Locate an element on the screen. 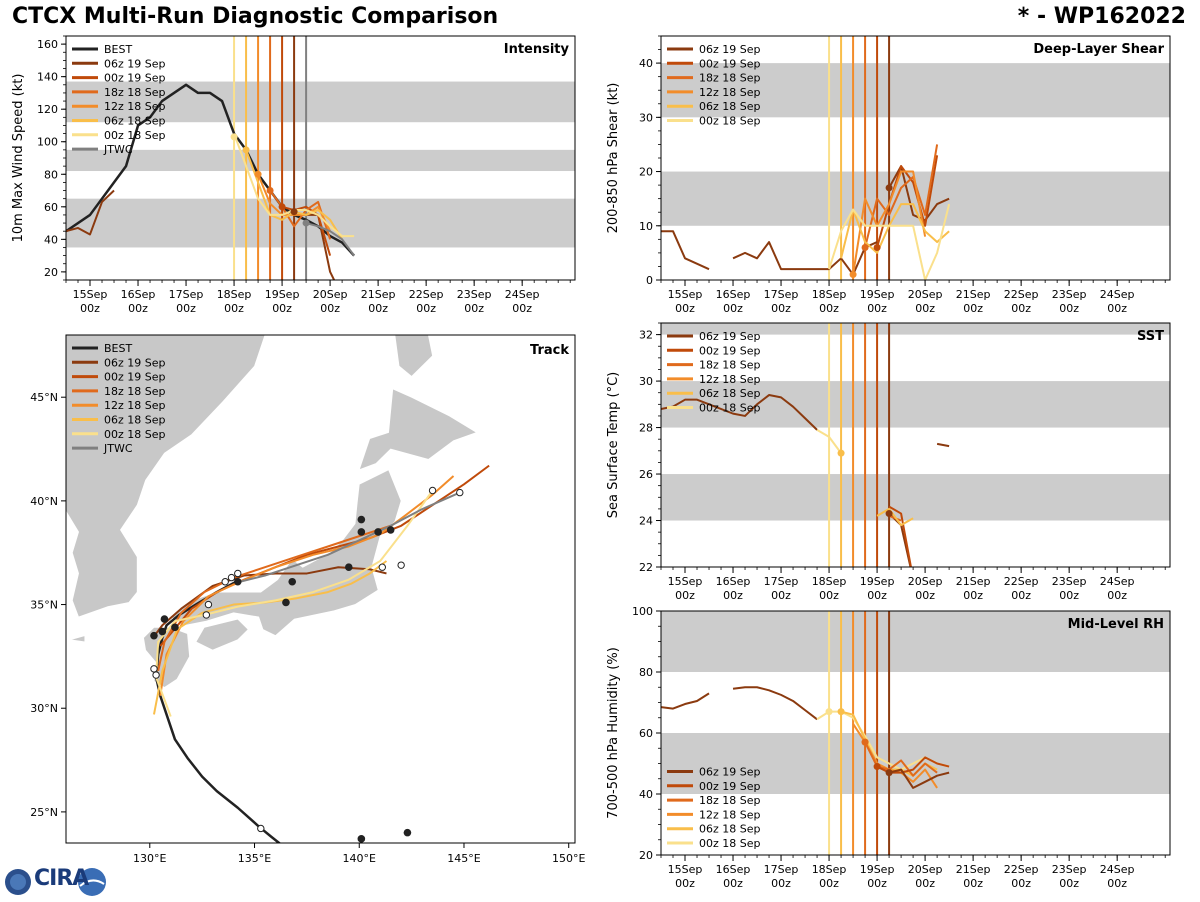 The image size is (1200, 902). sst-x-tick-label: 20Sep is located at coordinates (925, 581).